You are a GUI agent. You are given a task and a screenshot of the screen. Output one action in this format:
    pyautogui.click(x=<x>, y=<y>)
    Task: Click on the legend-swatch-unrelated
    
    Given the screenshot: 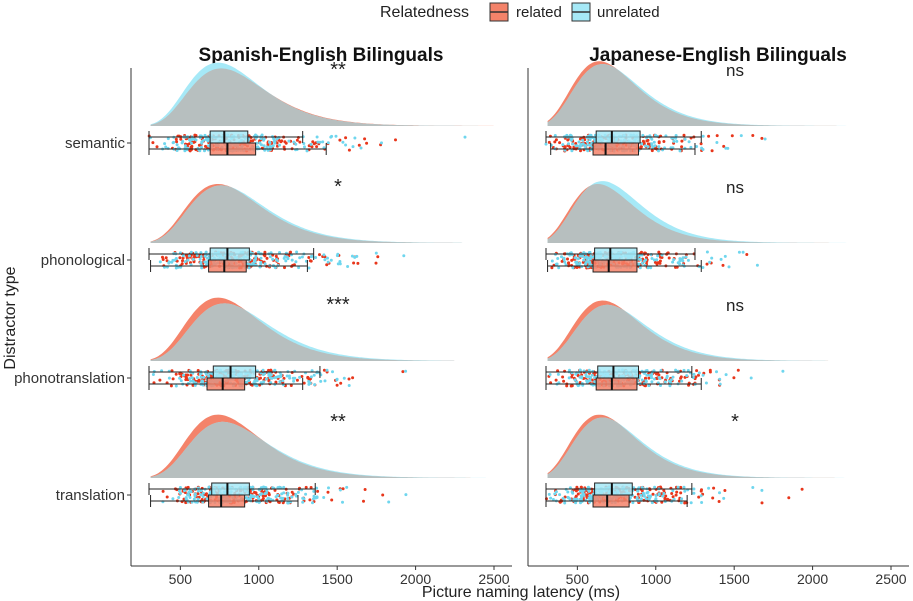 What is the action you would take?
    pyautogui.click(x=581, y=12)
    